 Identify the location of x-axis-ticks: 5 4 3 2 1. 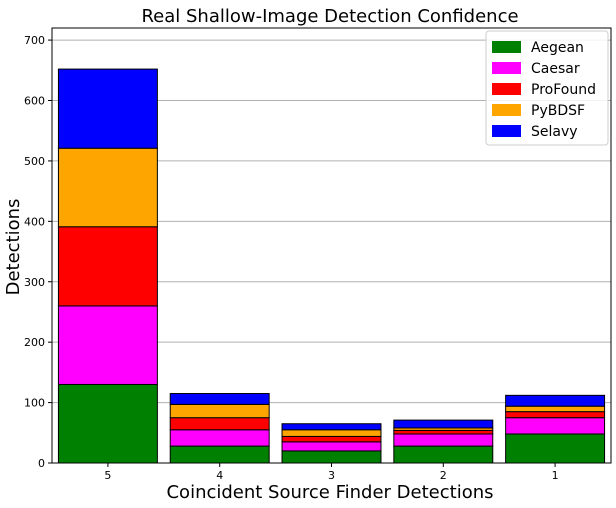
(331, 472).